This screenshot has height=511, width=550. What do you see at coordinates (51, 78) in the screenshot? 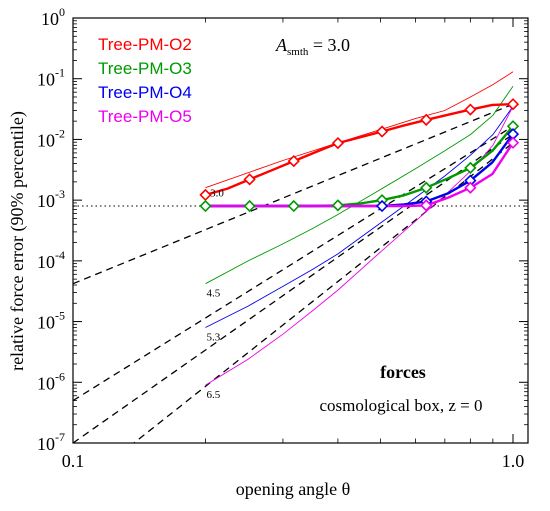
I see `y-tick-label: 10⁻¹` at bounding box center [51, 78].